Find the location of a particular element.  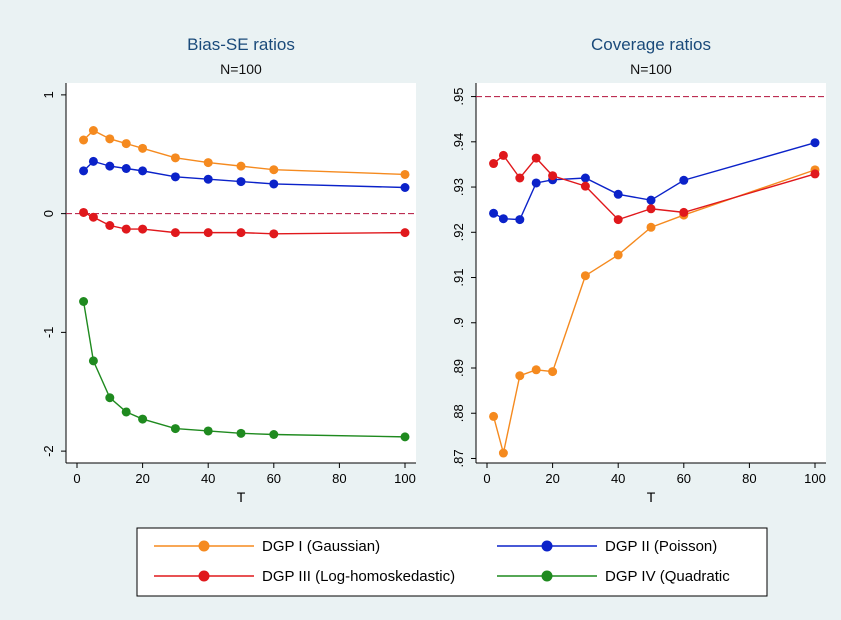

legend-label: DGP I (Gaussian) is located at coordinates (321, 546).